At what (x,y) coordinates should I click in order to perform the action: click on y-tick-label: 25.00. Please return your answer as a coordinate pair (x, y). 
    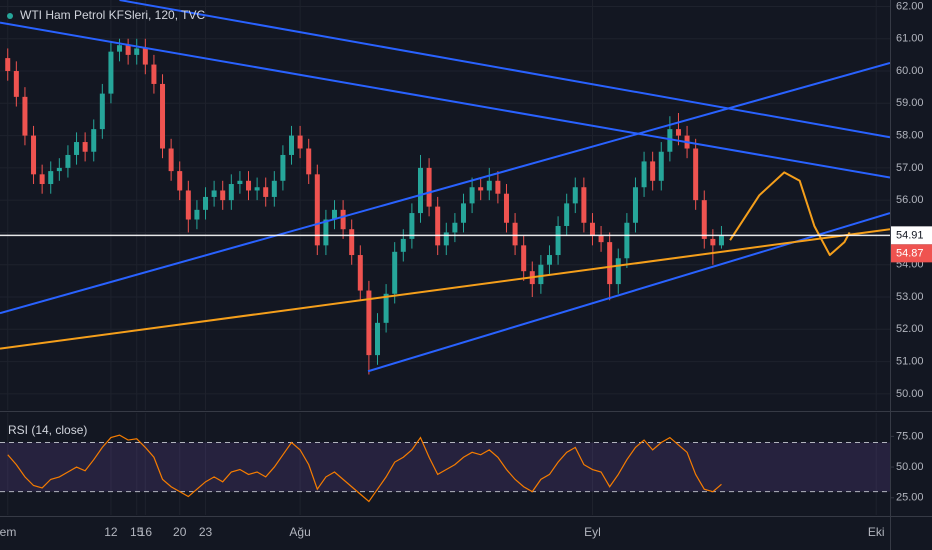
    Looking at the image, I should click on (910, 498).